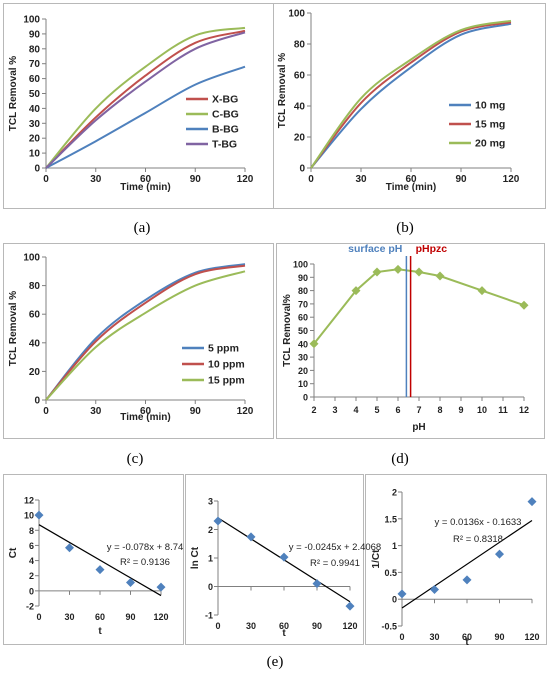 This screenshot has width=550, height=676. I want to click on x-tick-label-d: 2, so click(313, 410).